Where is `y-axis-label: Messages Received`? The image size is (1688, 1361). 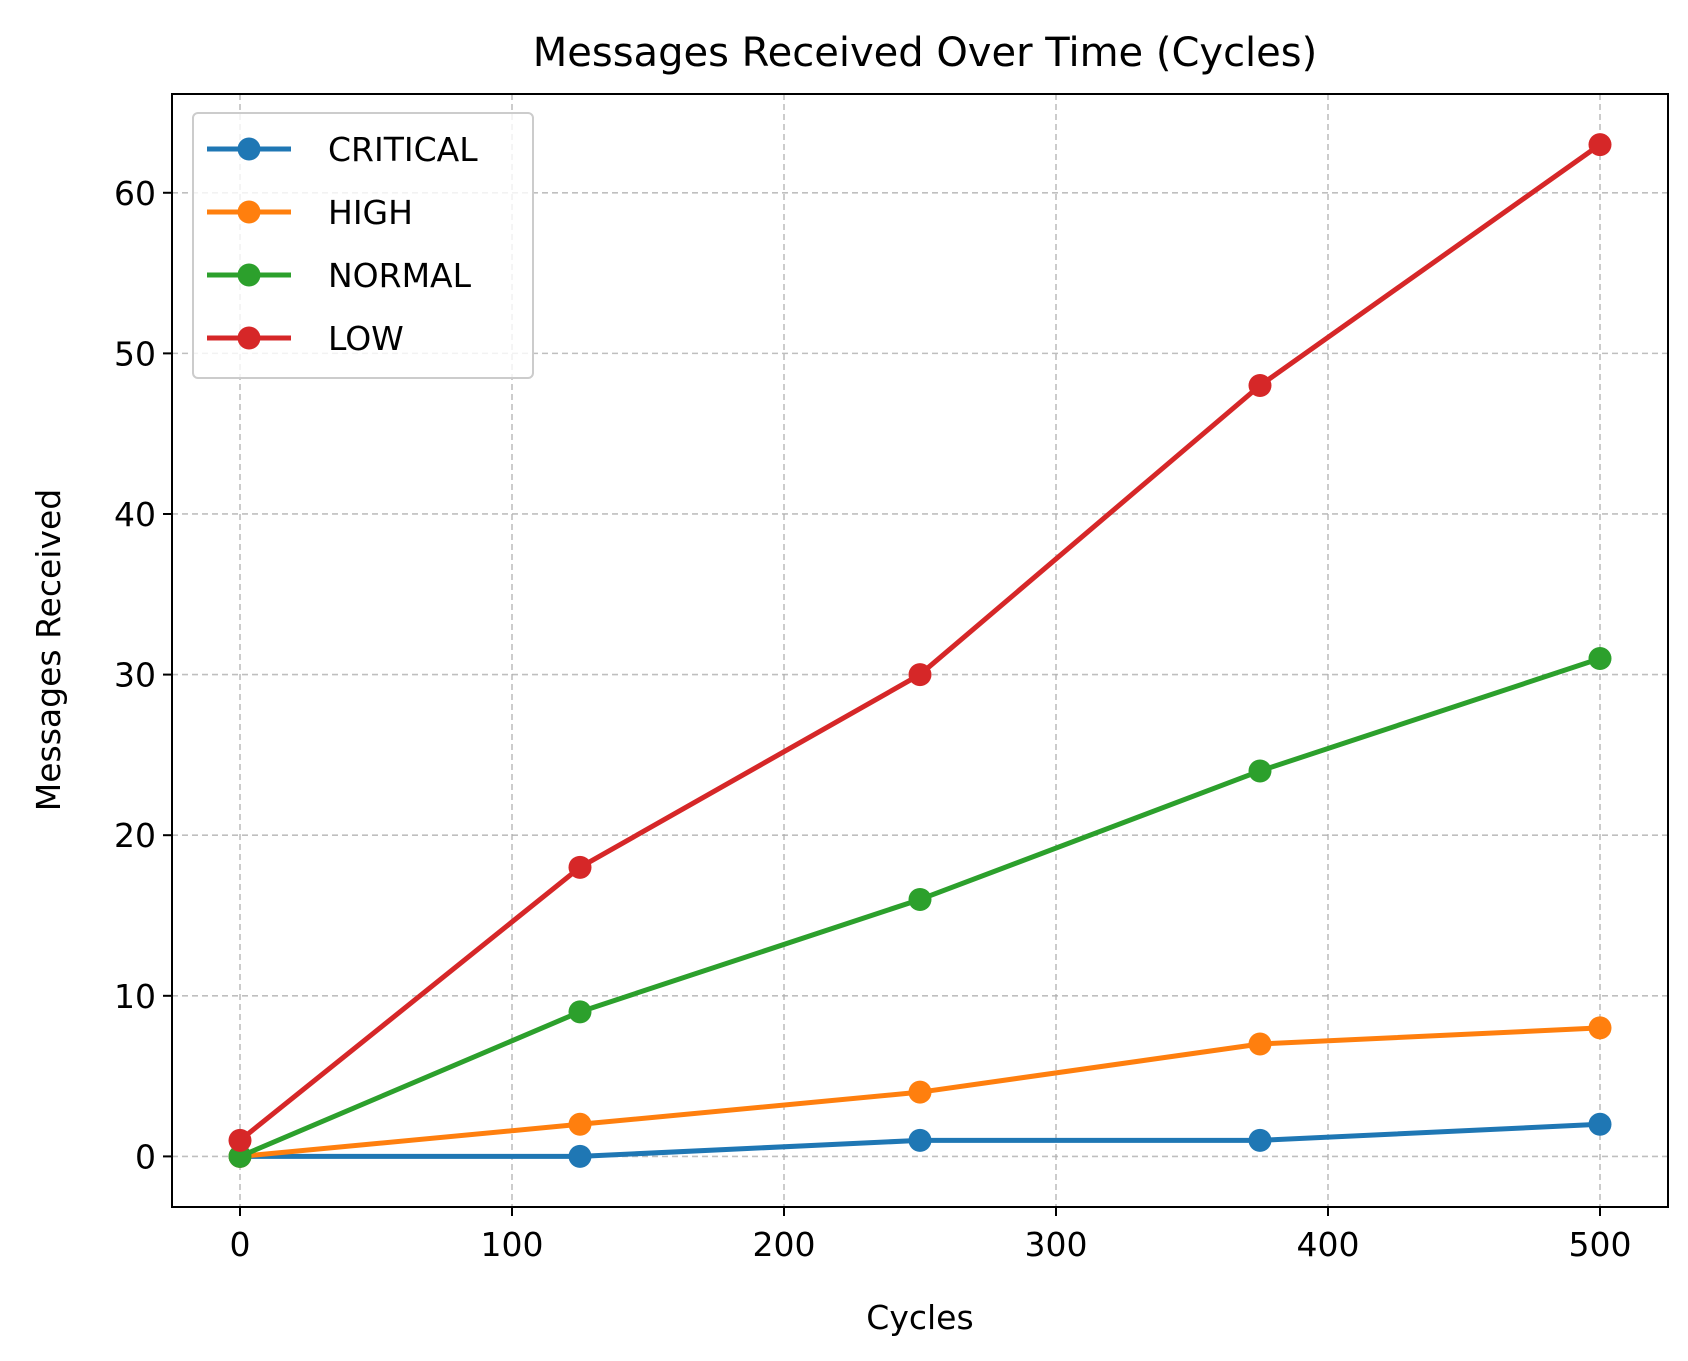 y-axis-label: Messages Received is located at coordinates (48, 650).